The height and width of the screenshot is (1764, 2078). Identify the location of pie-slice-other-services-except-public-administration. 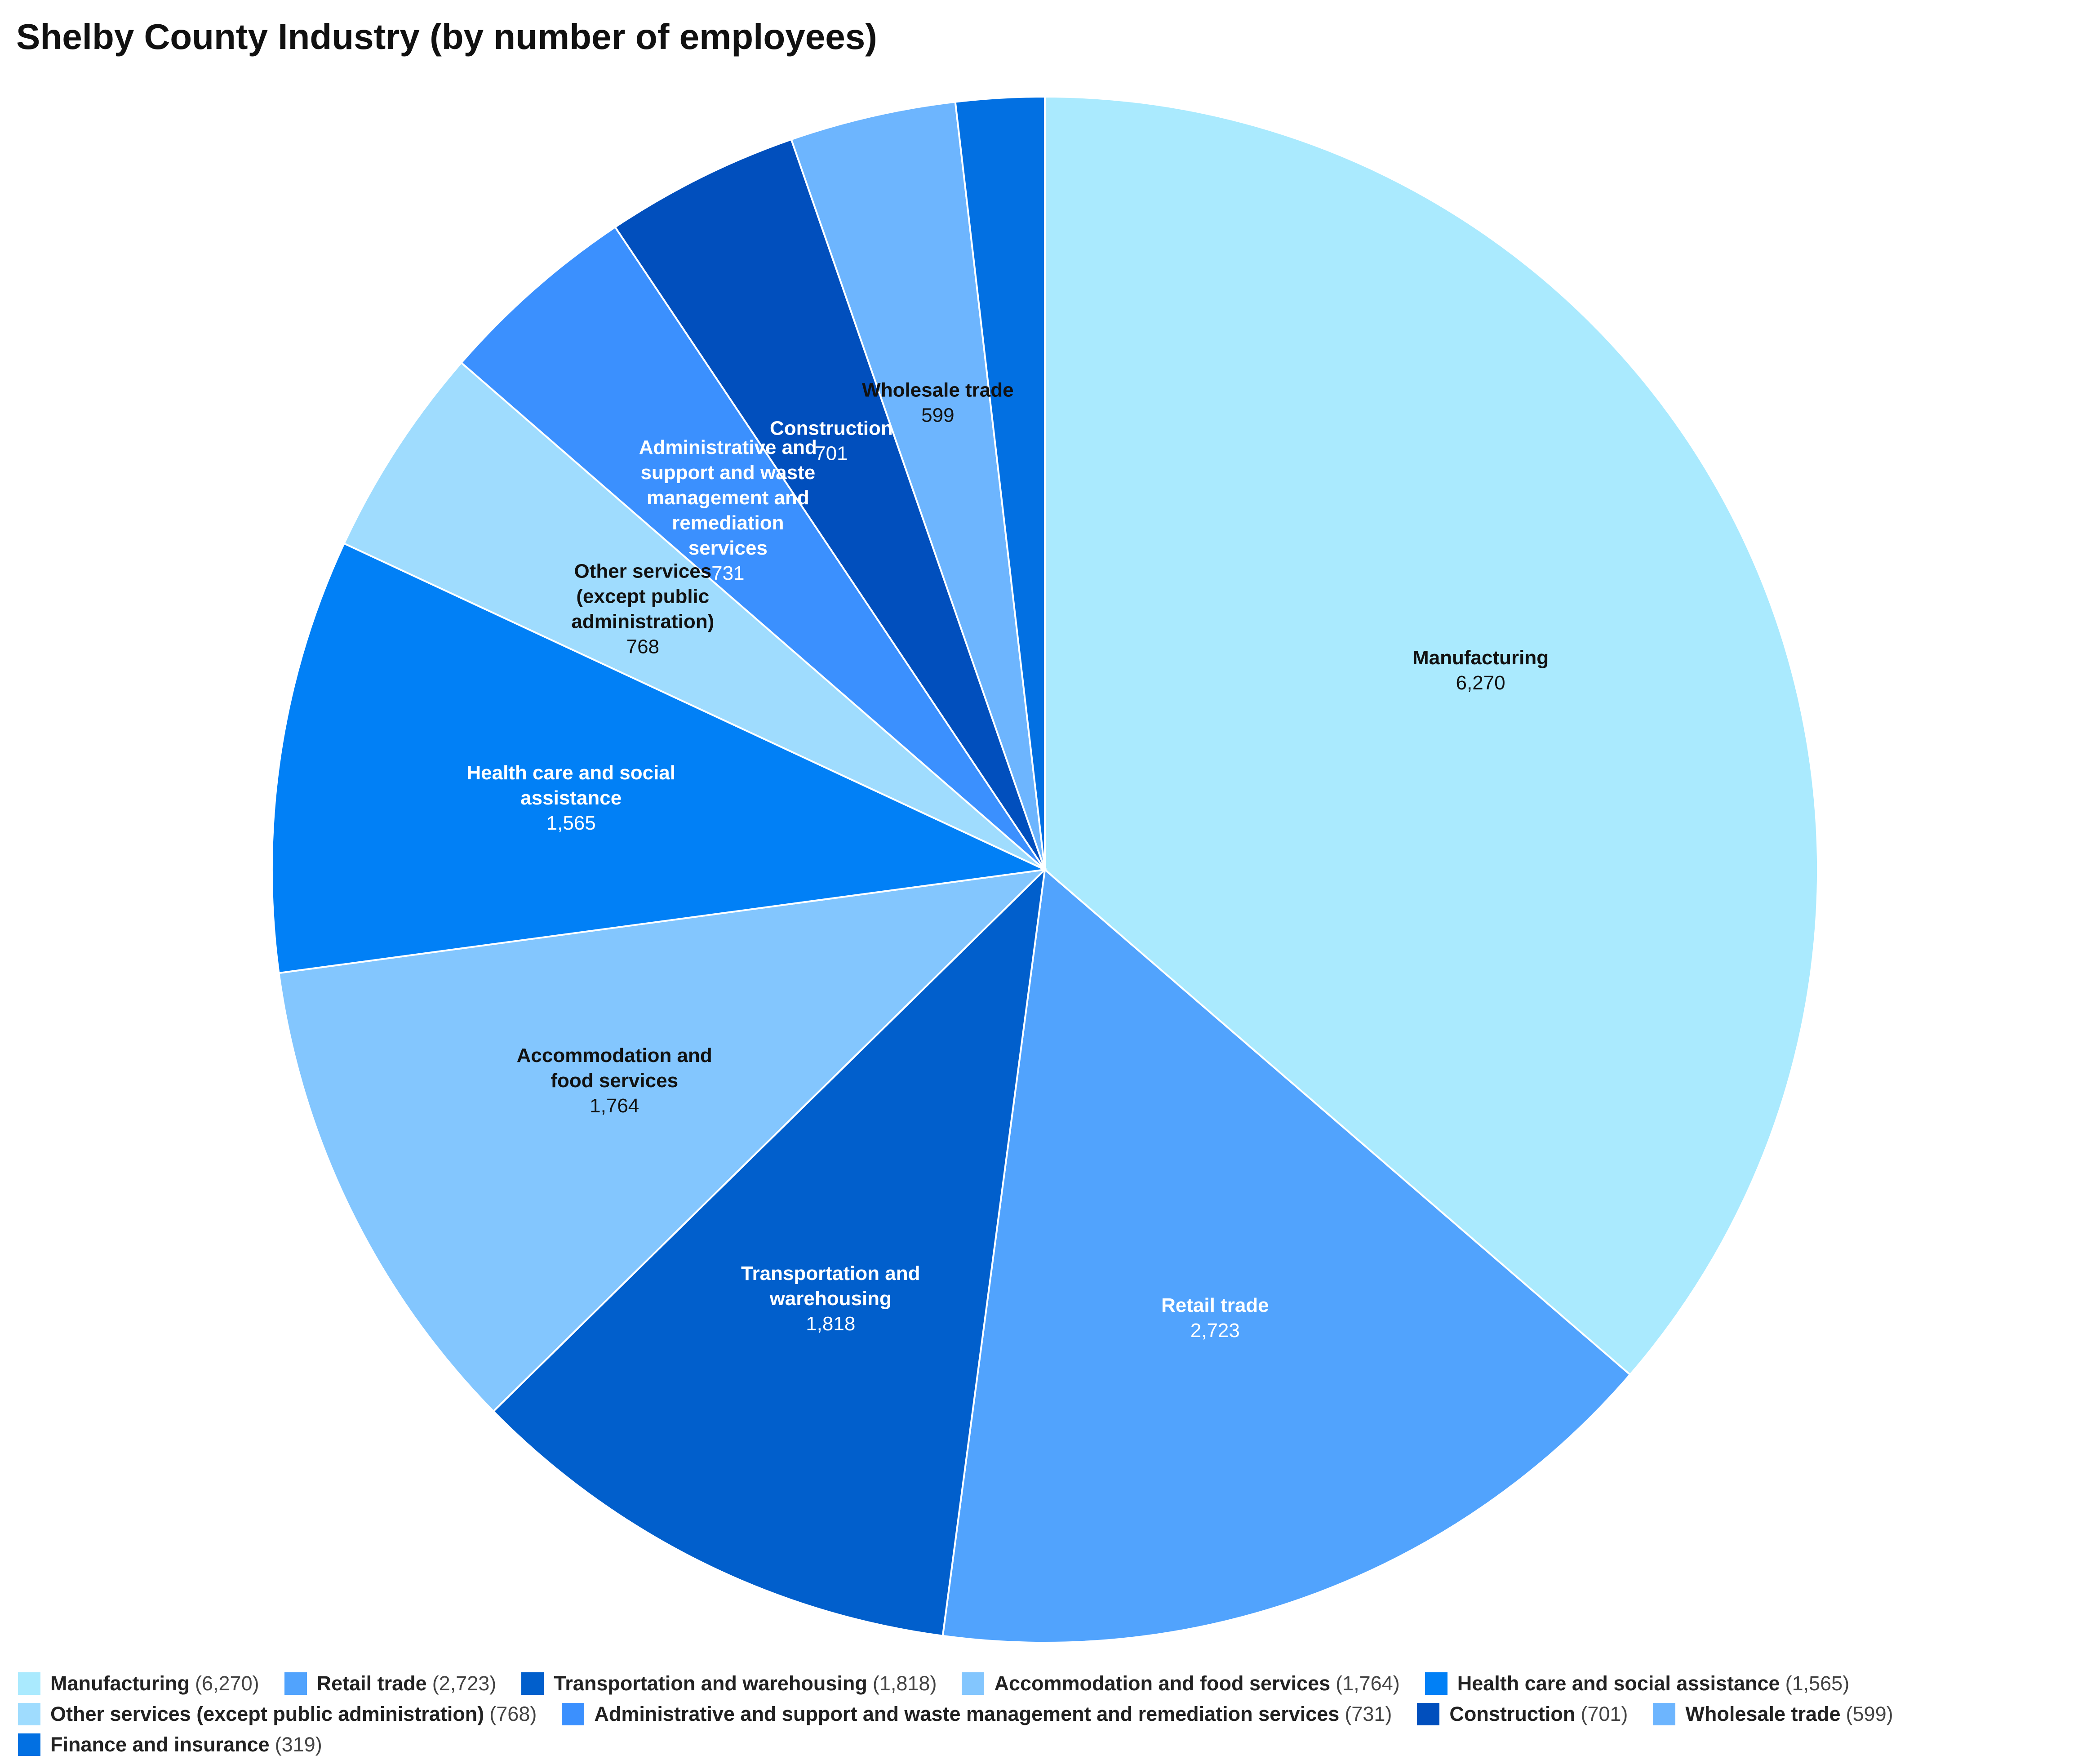
(694, 616).